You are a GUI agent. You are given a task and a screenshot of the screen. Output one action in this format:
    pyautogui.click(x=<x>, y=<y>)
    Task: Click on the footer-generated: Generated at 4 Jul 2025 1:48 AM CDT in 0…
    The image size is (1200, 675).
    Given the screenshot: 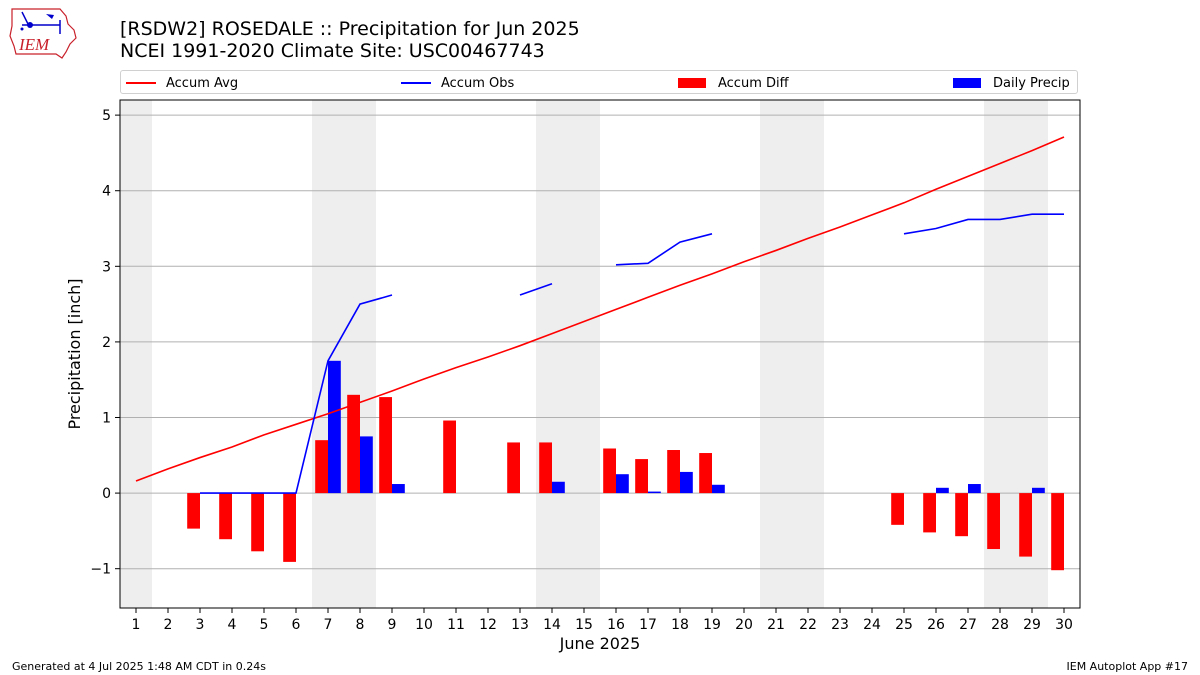 What is the action you would take?
    pyautogui.click(x=139, y=666)
    